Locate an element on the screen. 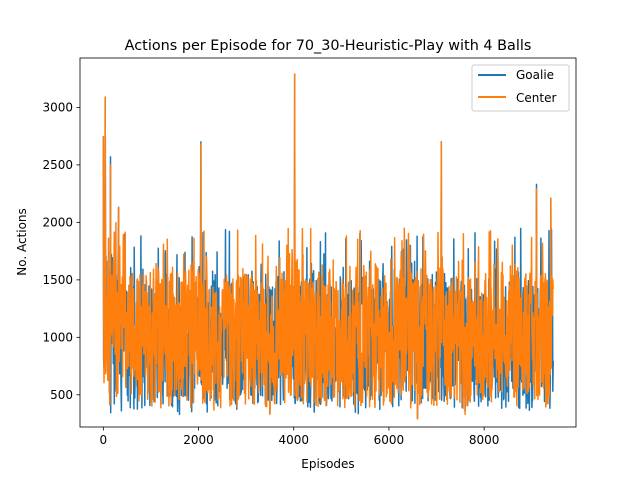 The width and height of the screenshot is (640, 480). legend-label-center: Center is located at coordinates (536, 98).